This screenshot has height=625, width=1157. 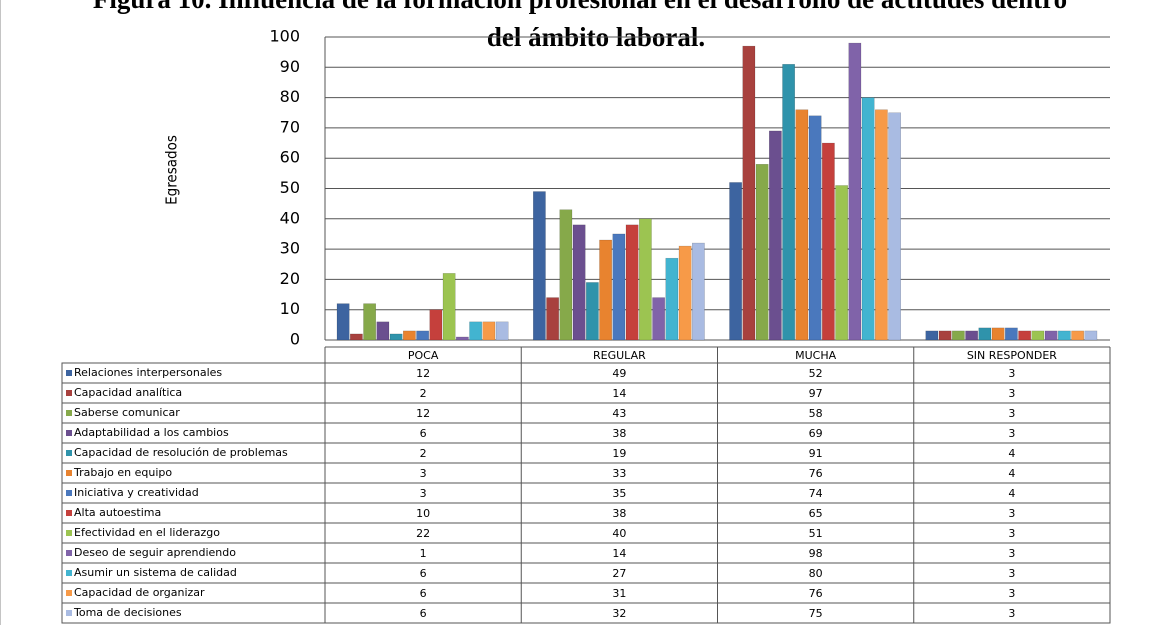 I want to click on table-value: 2, so click(x=423, y=393).